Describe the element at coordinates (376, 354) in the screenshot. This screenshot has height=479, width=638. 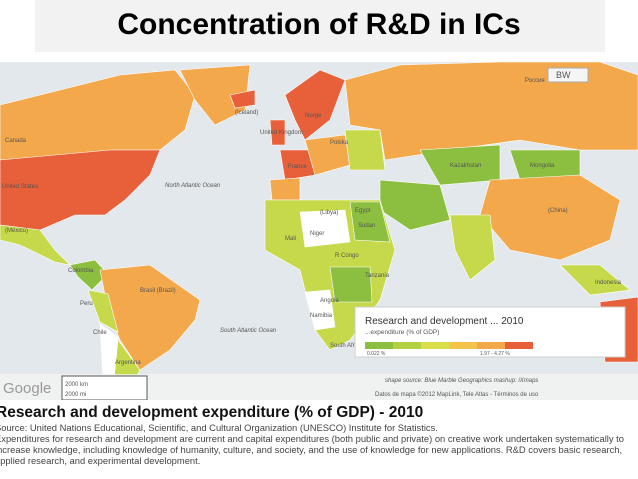
I see `legend-min: 0.022 %` at that location.